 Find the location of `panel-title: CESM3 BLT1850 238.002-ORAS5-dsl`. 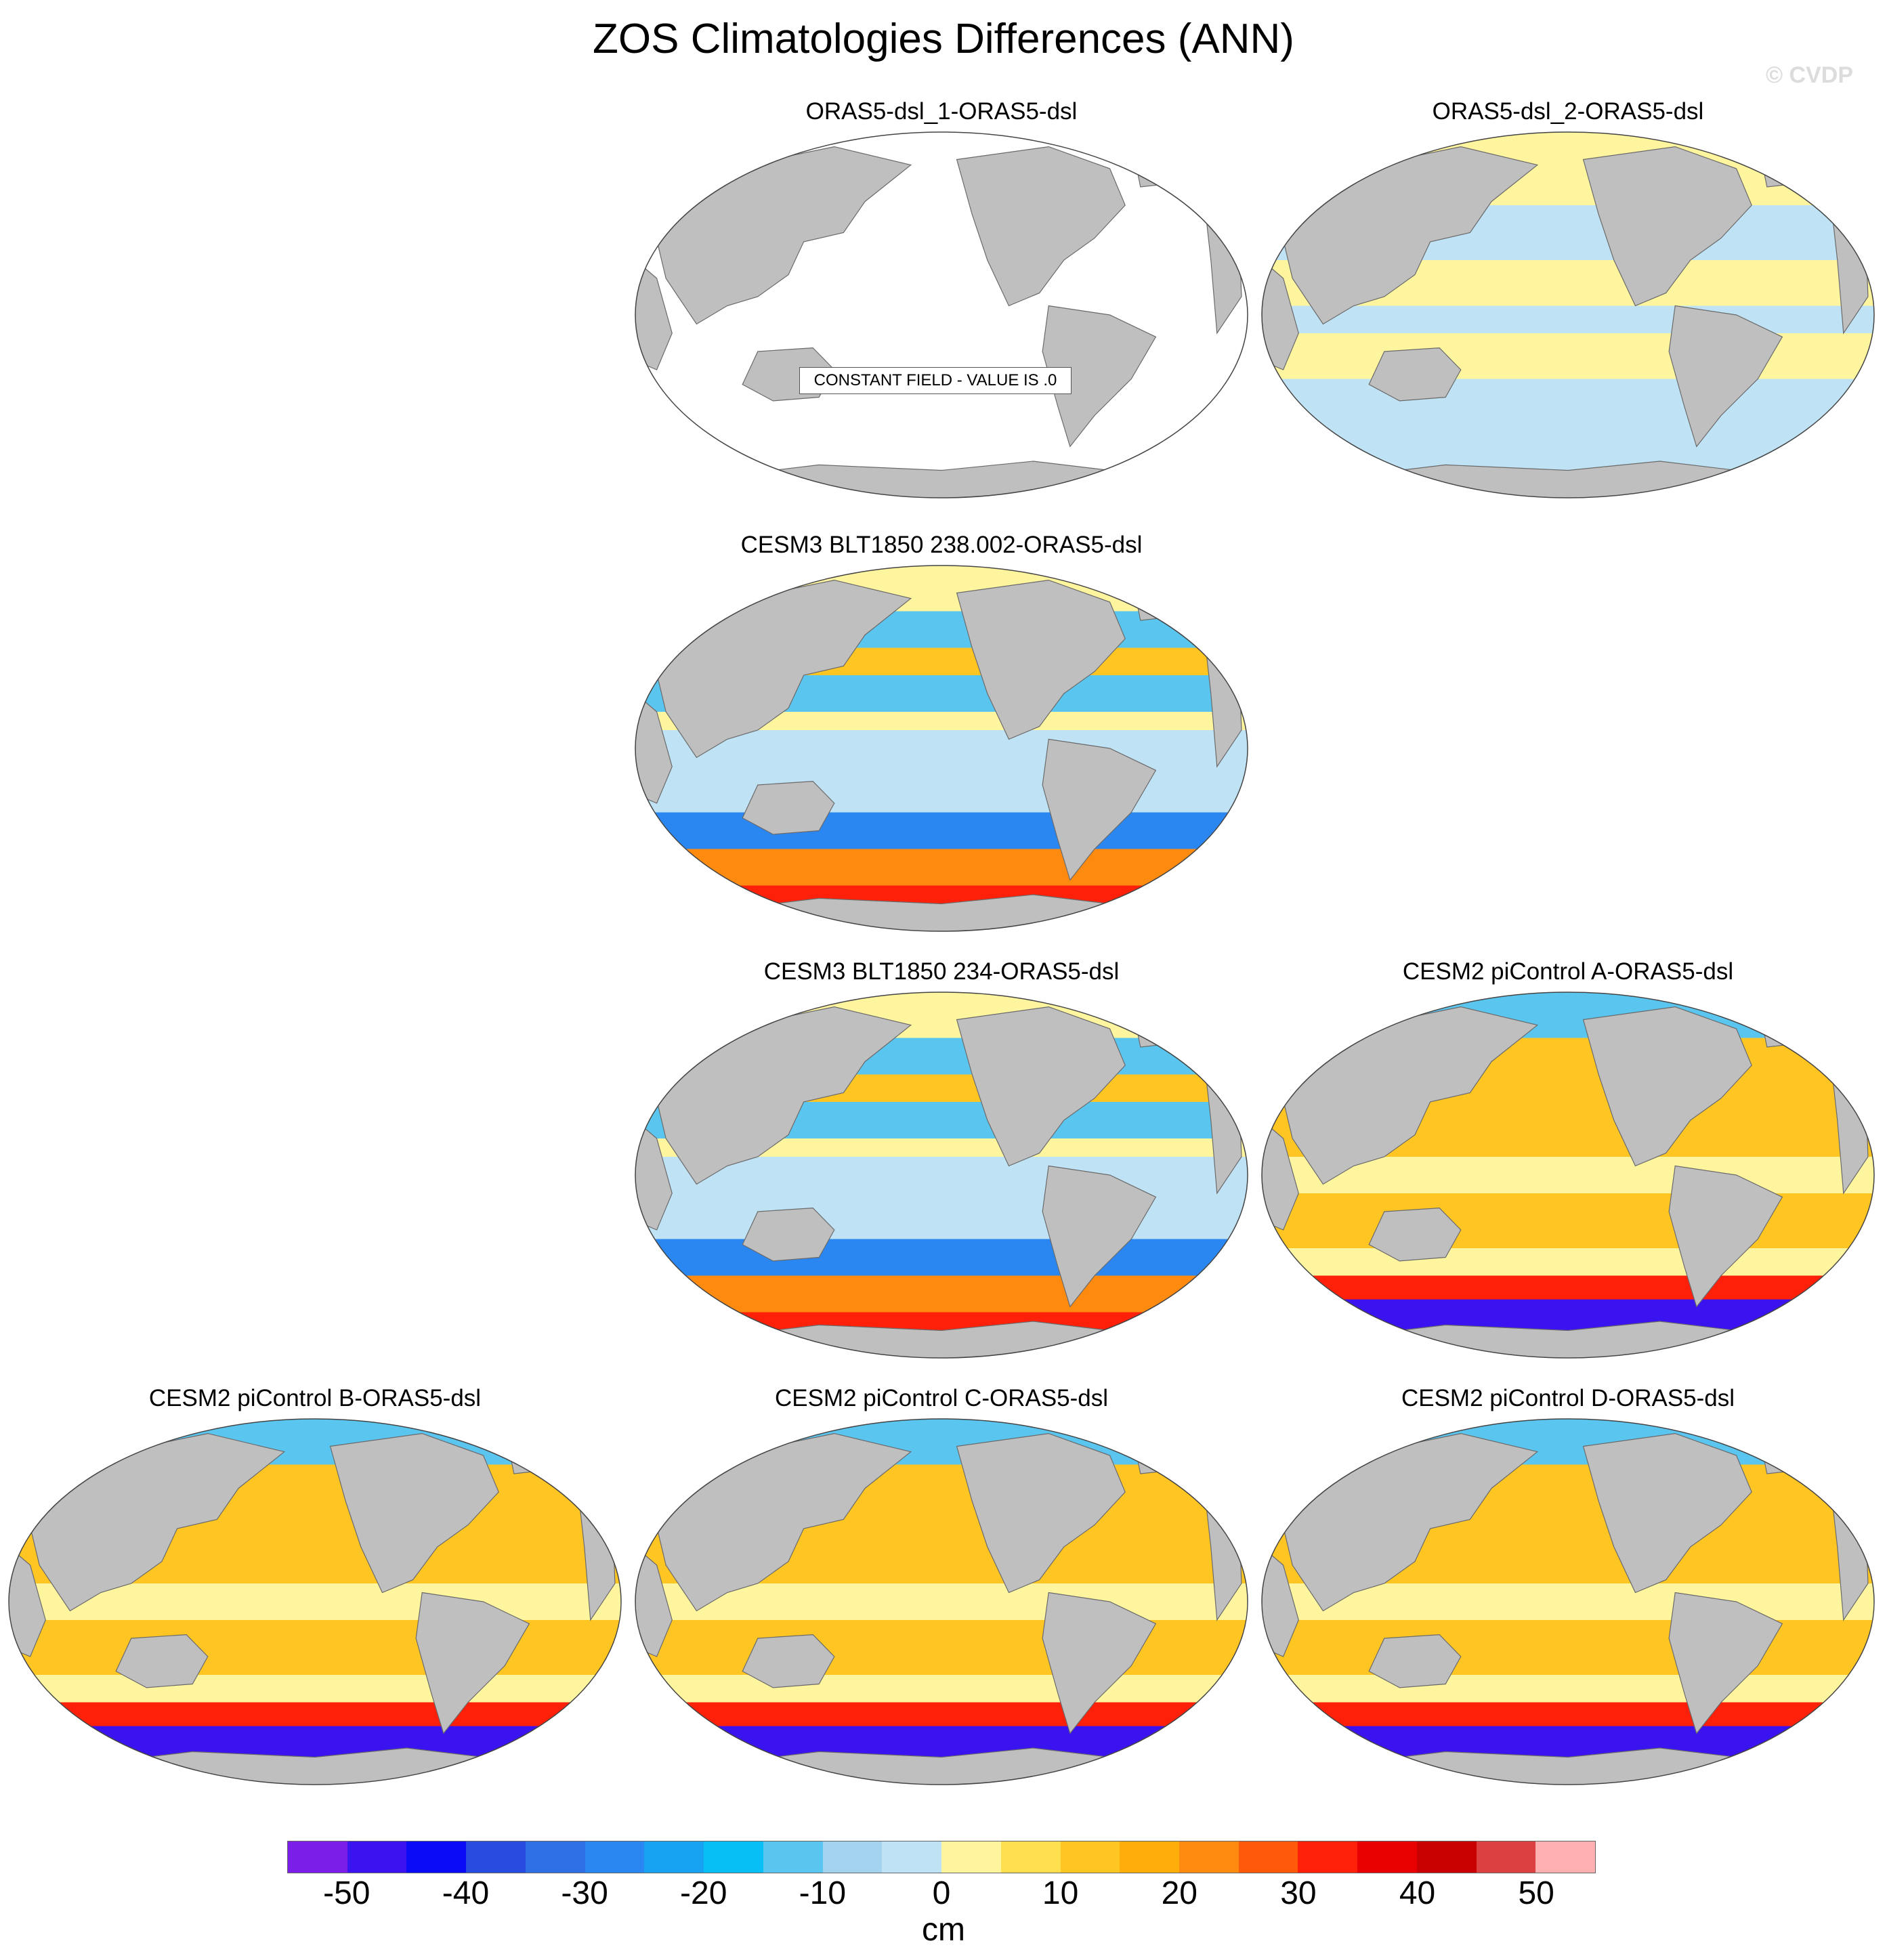

panel-title: CESM3 BLT1850 238.002-ORAS5-dsl is located at coordinates (942, 545).